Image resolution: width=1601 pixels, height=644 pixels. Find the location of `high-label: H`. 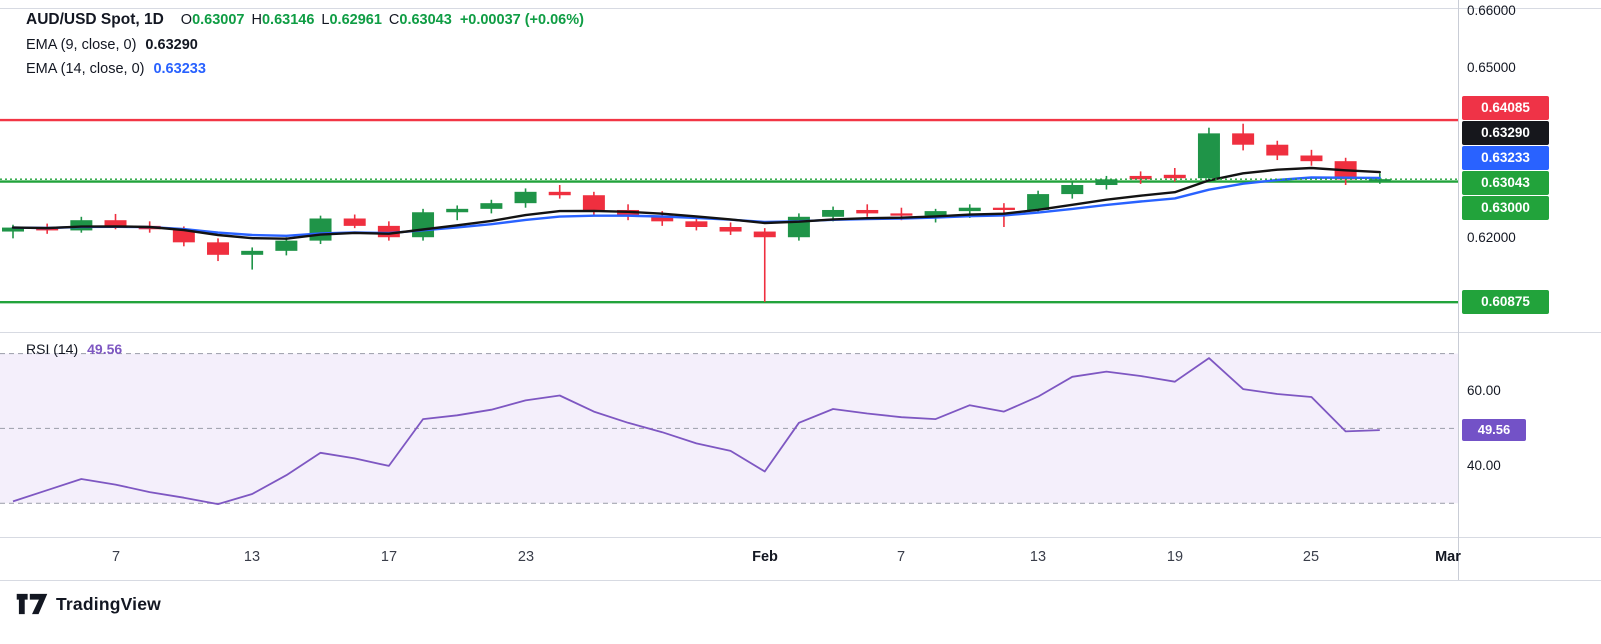

high-label: H is located at coordinates (256, 20).